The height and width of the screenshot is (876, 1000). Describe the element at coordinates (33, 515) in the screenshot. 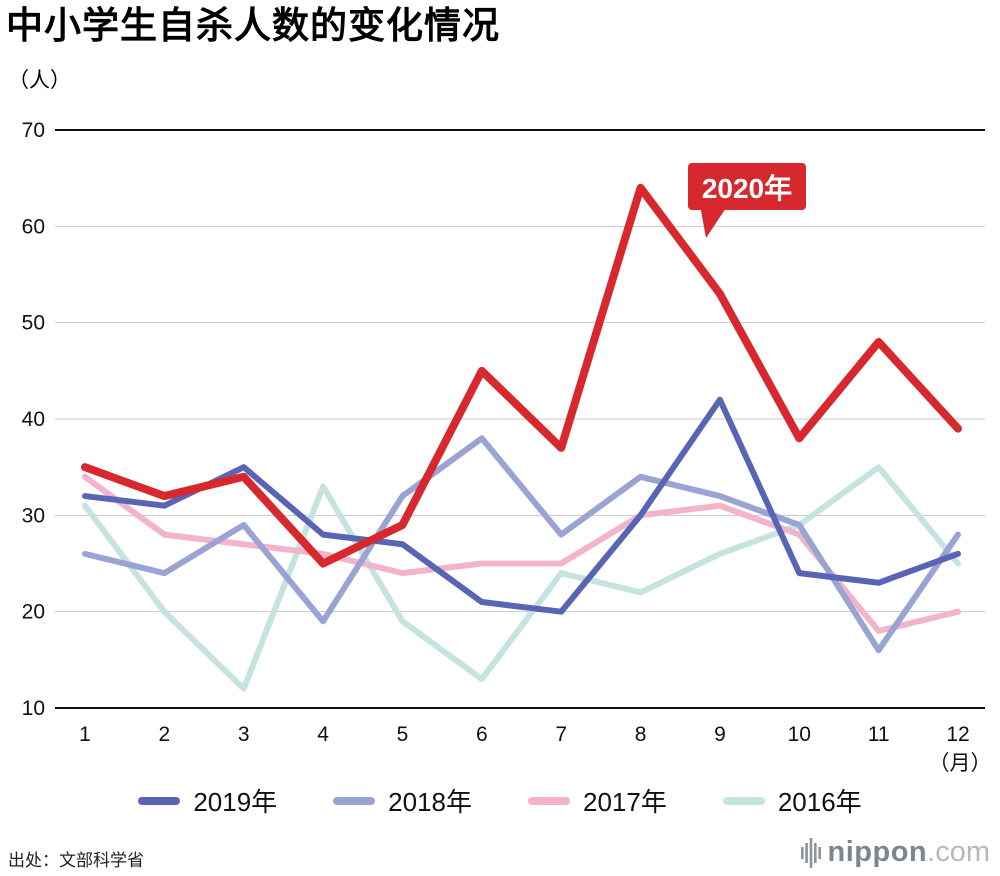

I see `y-tick-label: 30` at that location.